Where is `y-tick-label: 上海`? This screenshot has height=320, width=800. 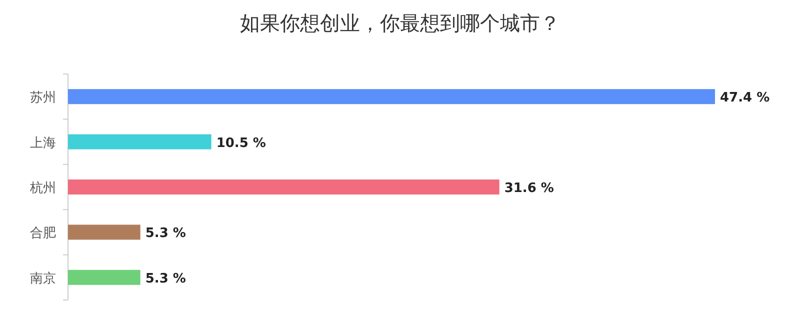
y-tick-label: 上海 is located at coordinates (43, 143).